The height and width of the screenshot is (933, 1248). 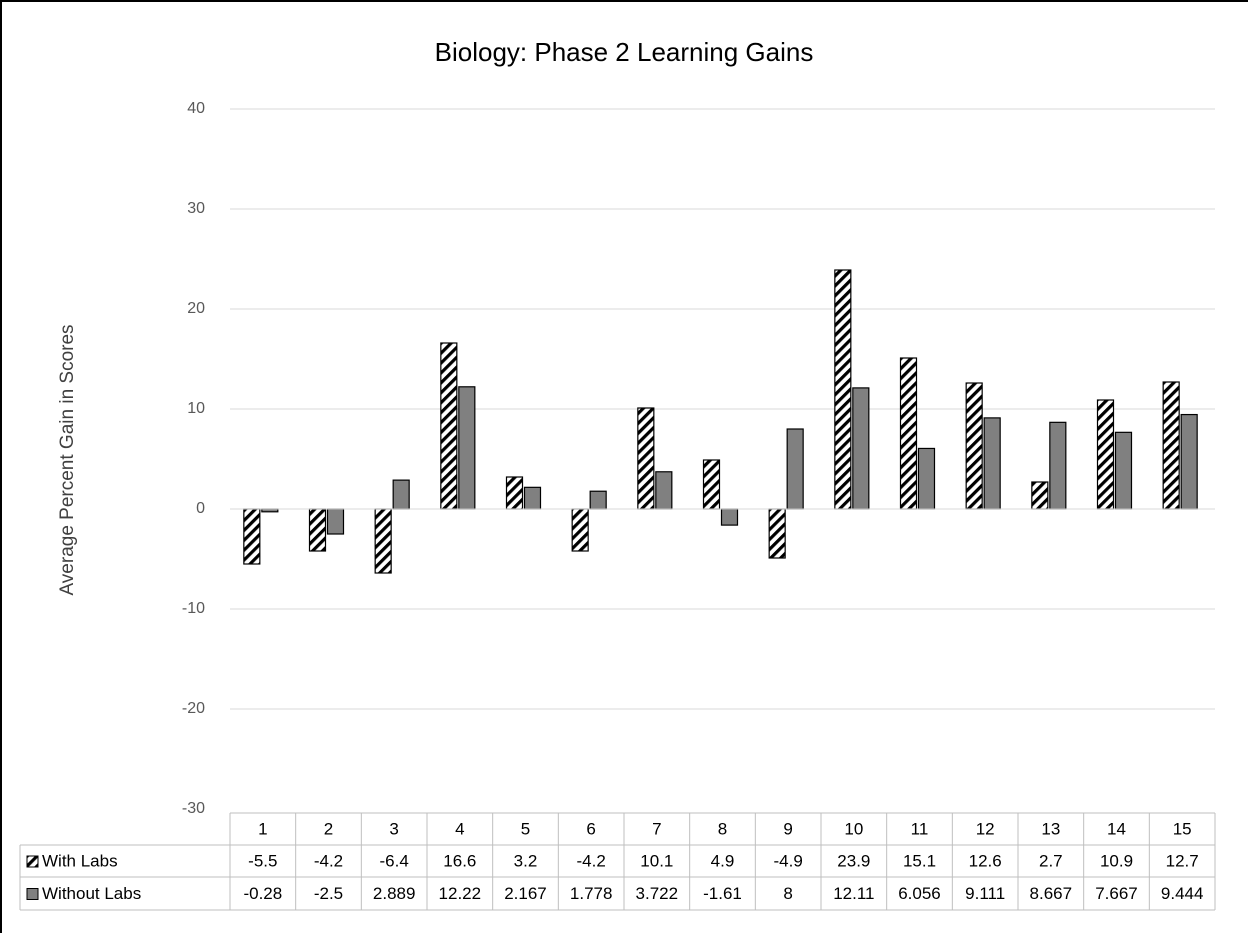 I want to click on data-label: 23.9, so click(x=853, y=860).